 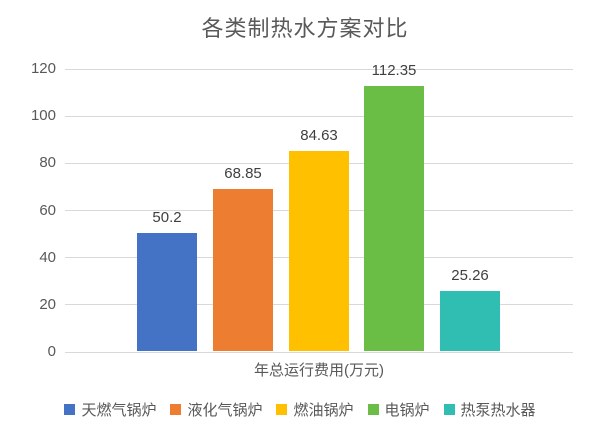 I want to click on y-axis-tick-label: 20, so click(x=47, y=304).